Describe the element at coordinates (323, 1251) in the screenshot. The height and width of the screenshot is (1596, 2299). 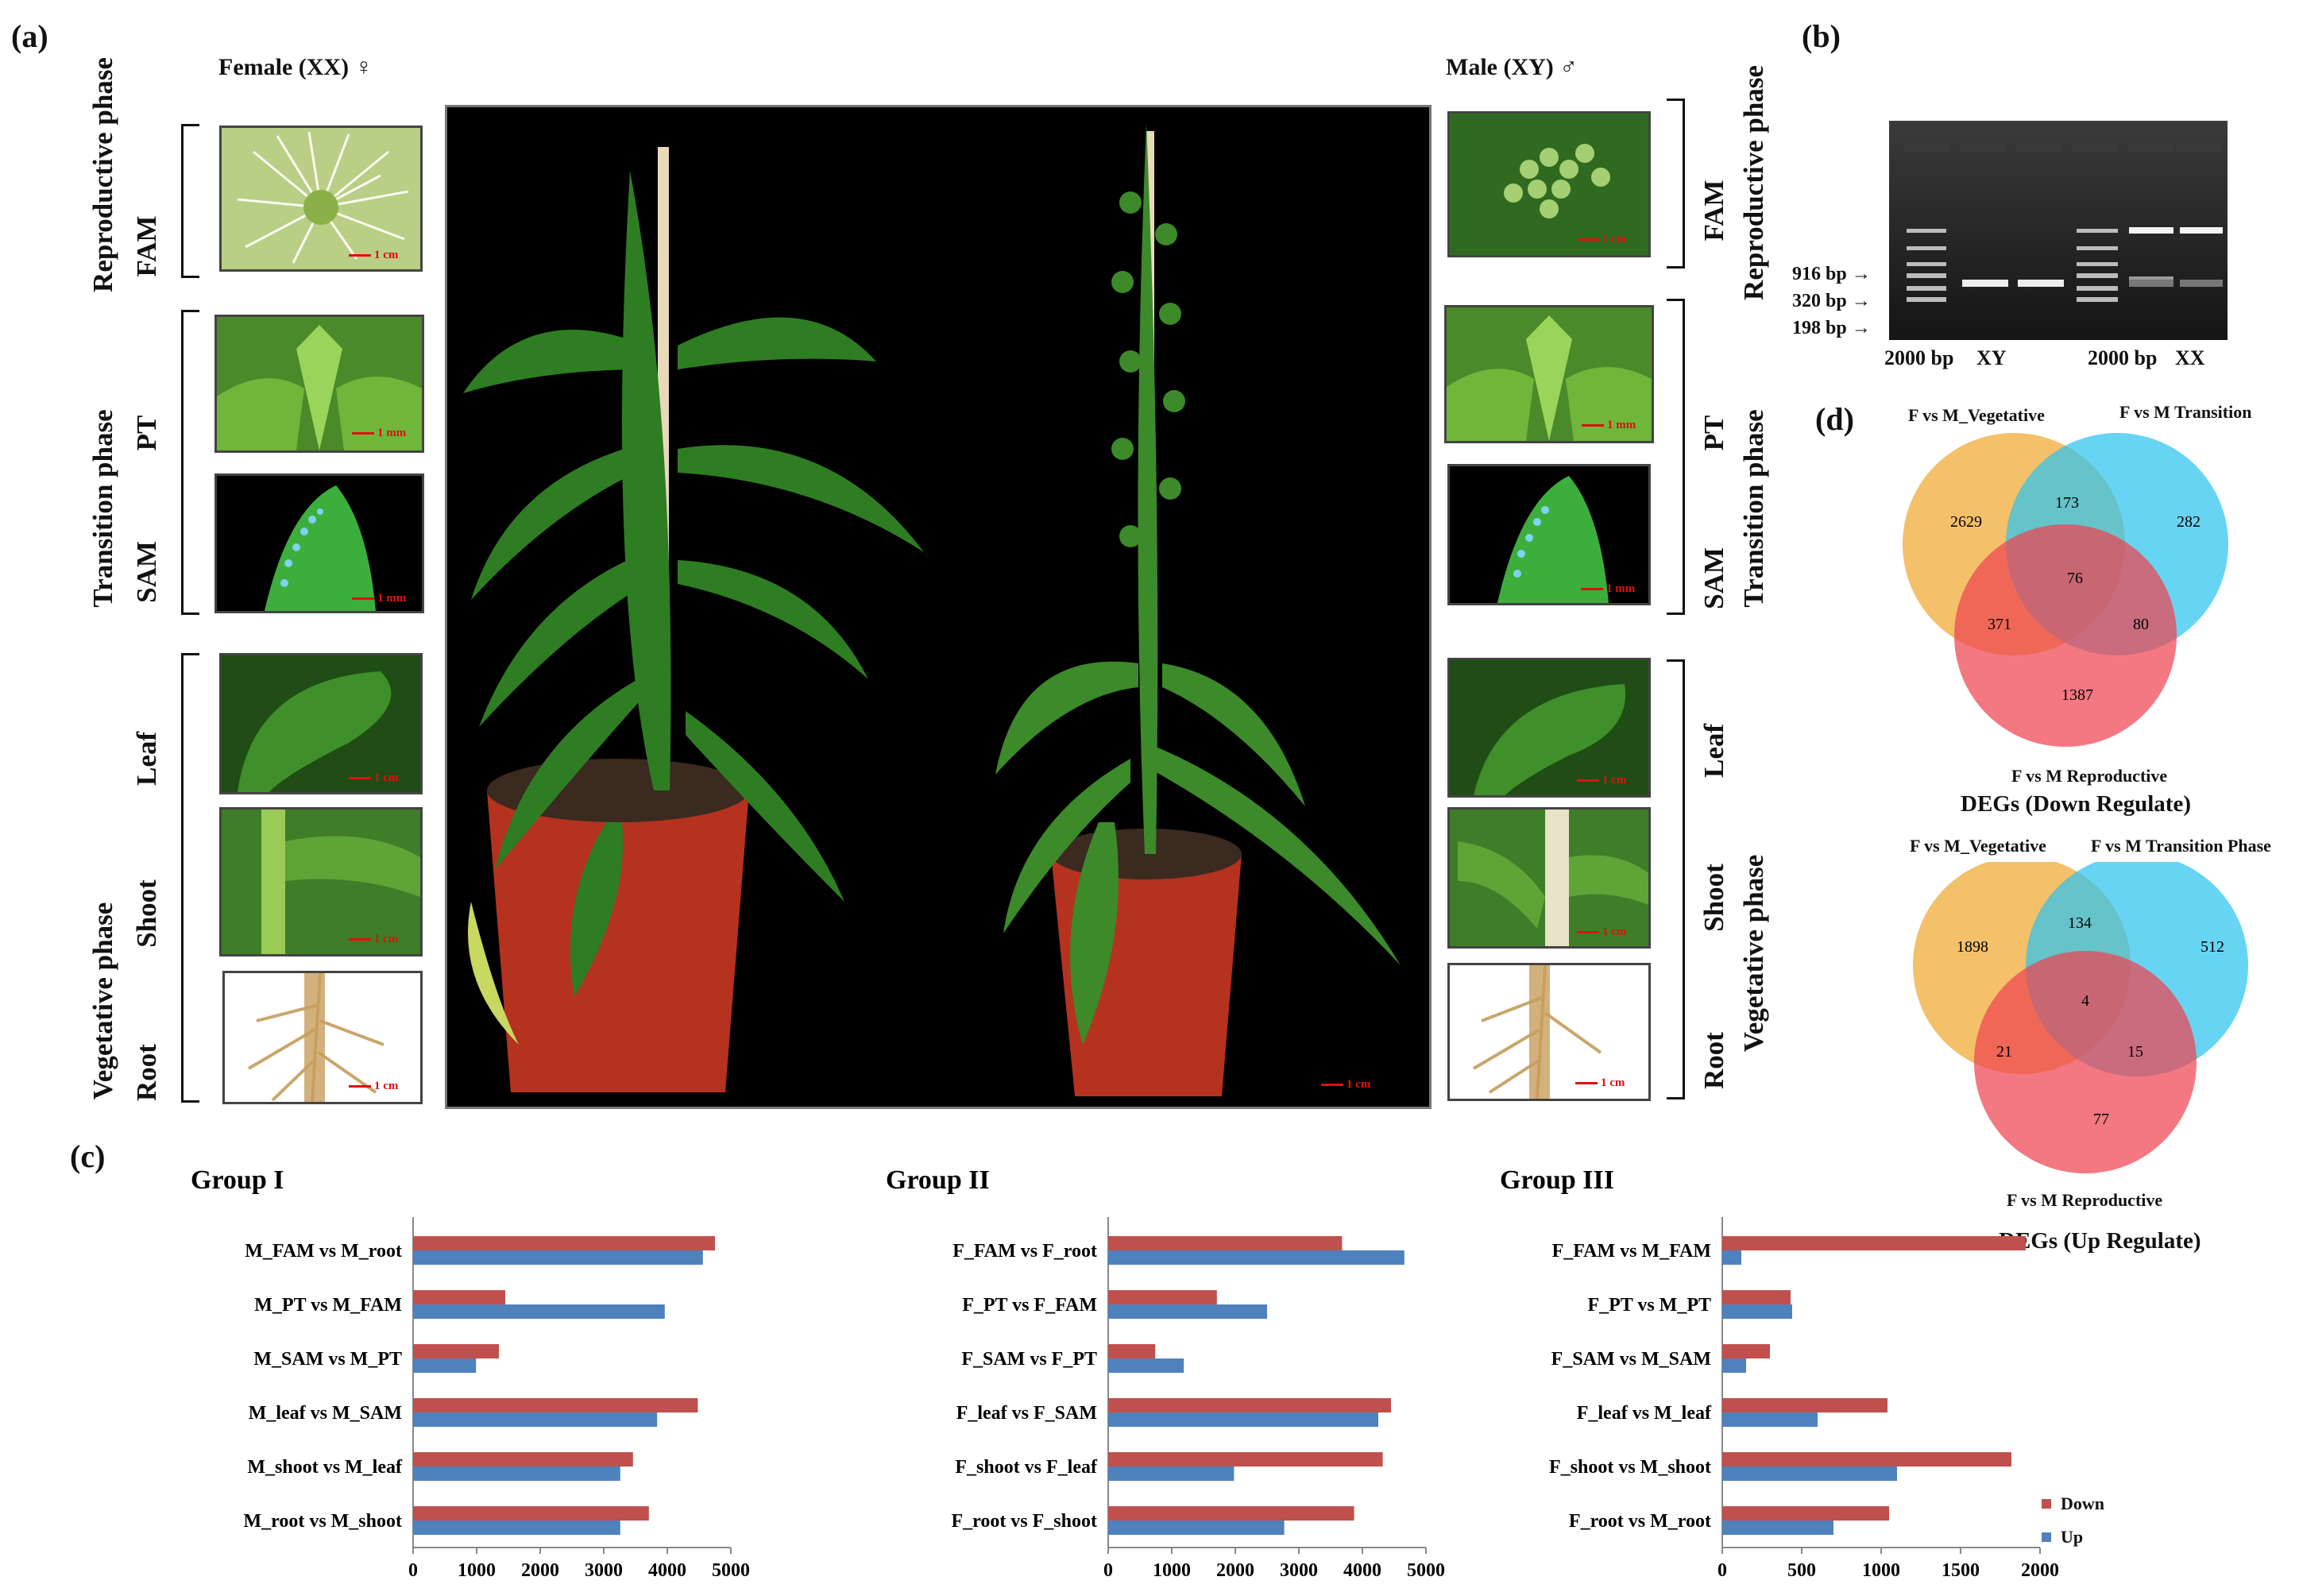
I see `category-label: M_FAM vs M_root` at that location.